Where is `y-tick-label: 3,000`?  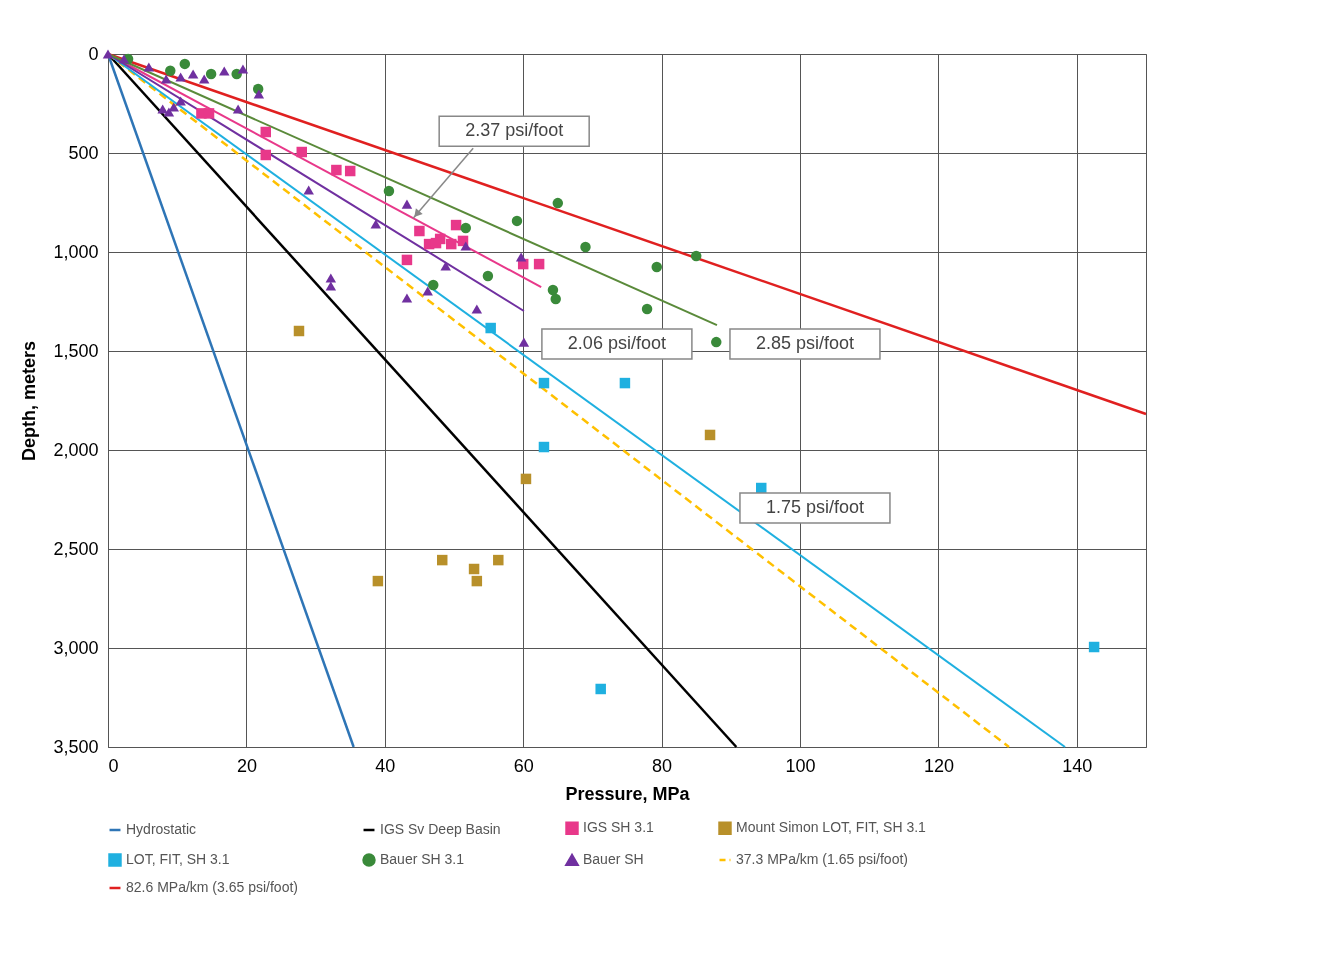 y-tick-label: 3,000 is located at coordinates (76, 647).